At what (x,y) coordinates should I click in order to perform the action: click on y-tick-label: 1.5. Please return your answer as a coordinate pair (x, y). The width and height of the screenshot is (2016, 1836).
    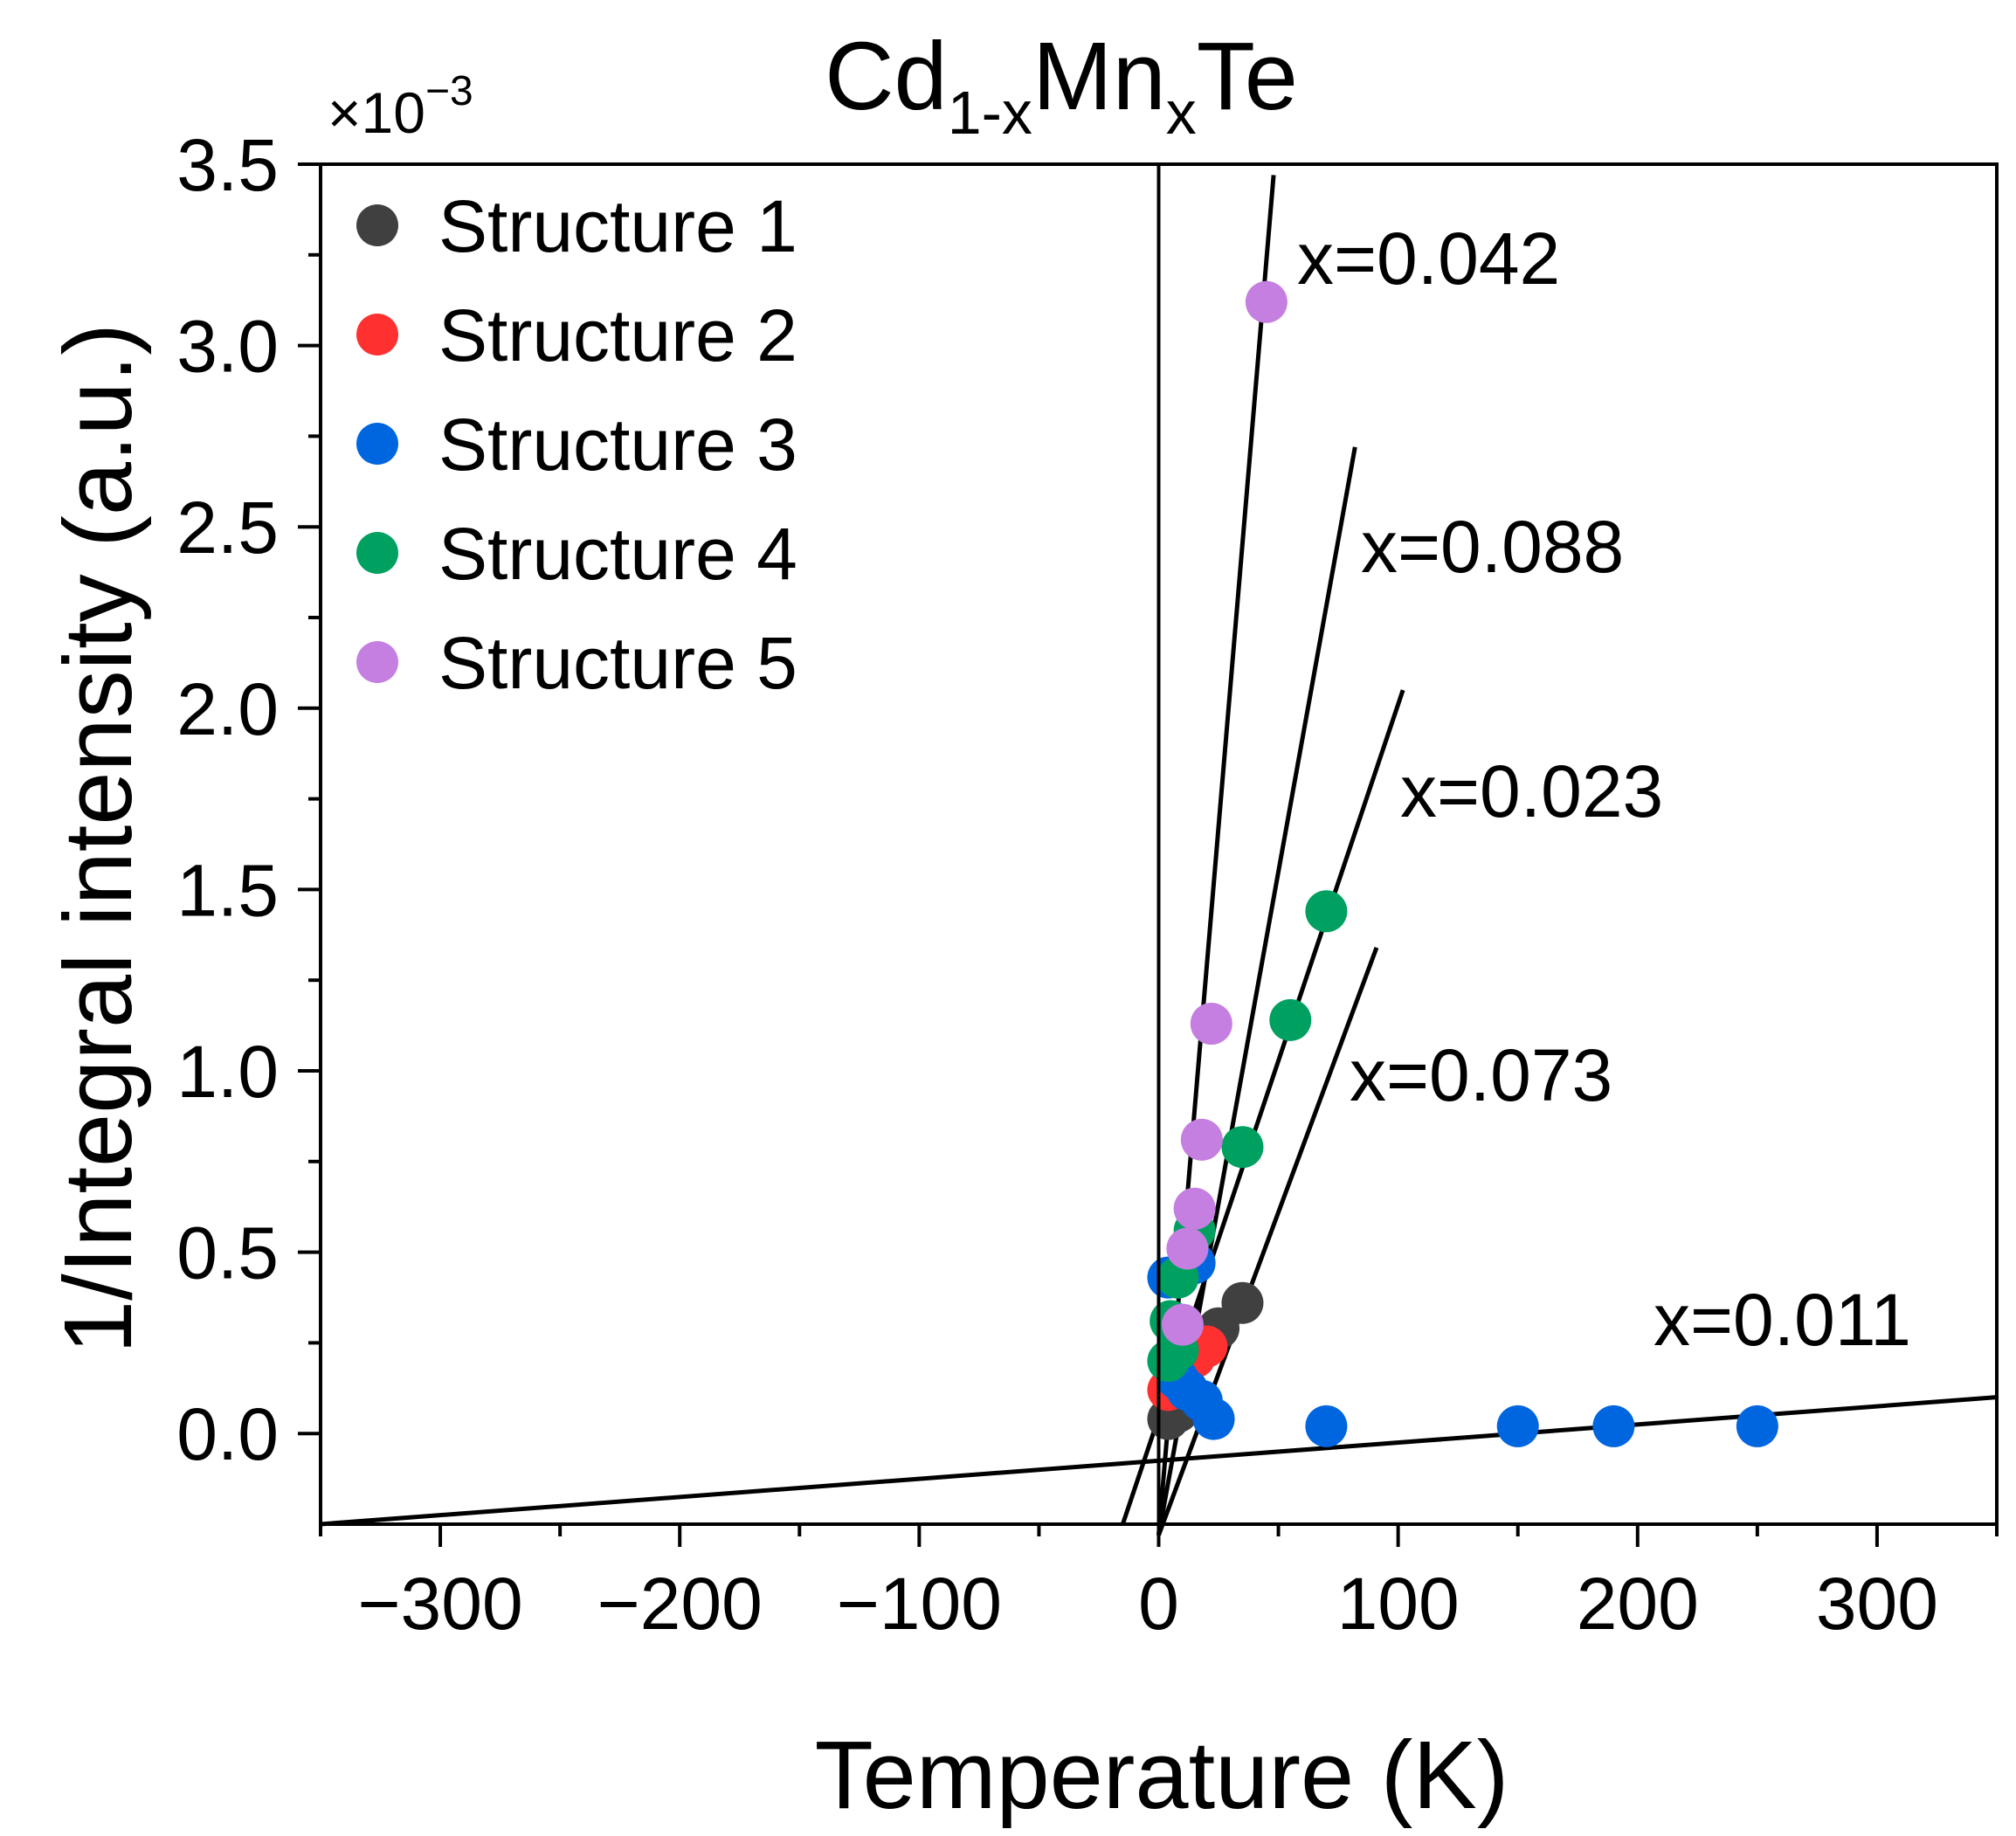
    Looking at the image, I should click on (227, 890).